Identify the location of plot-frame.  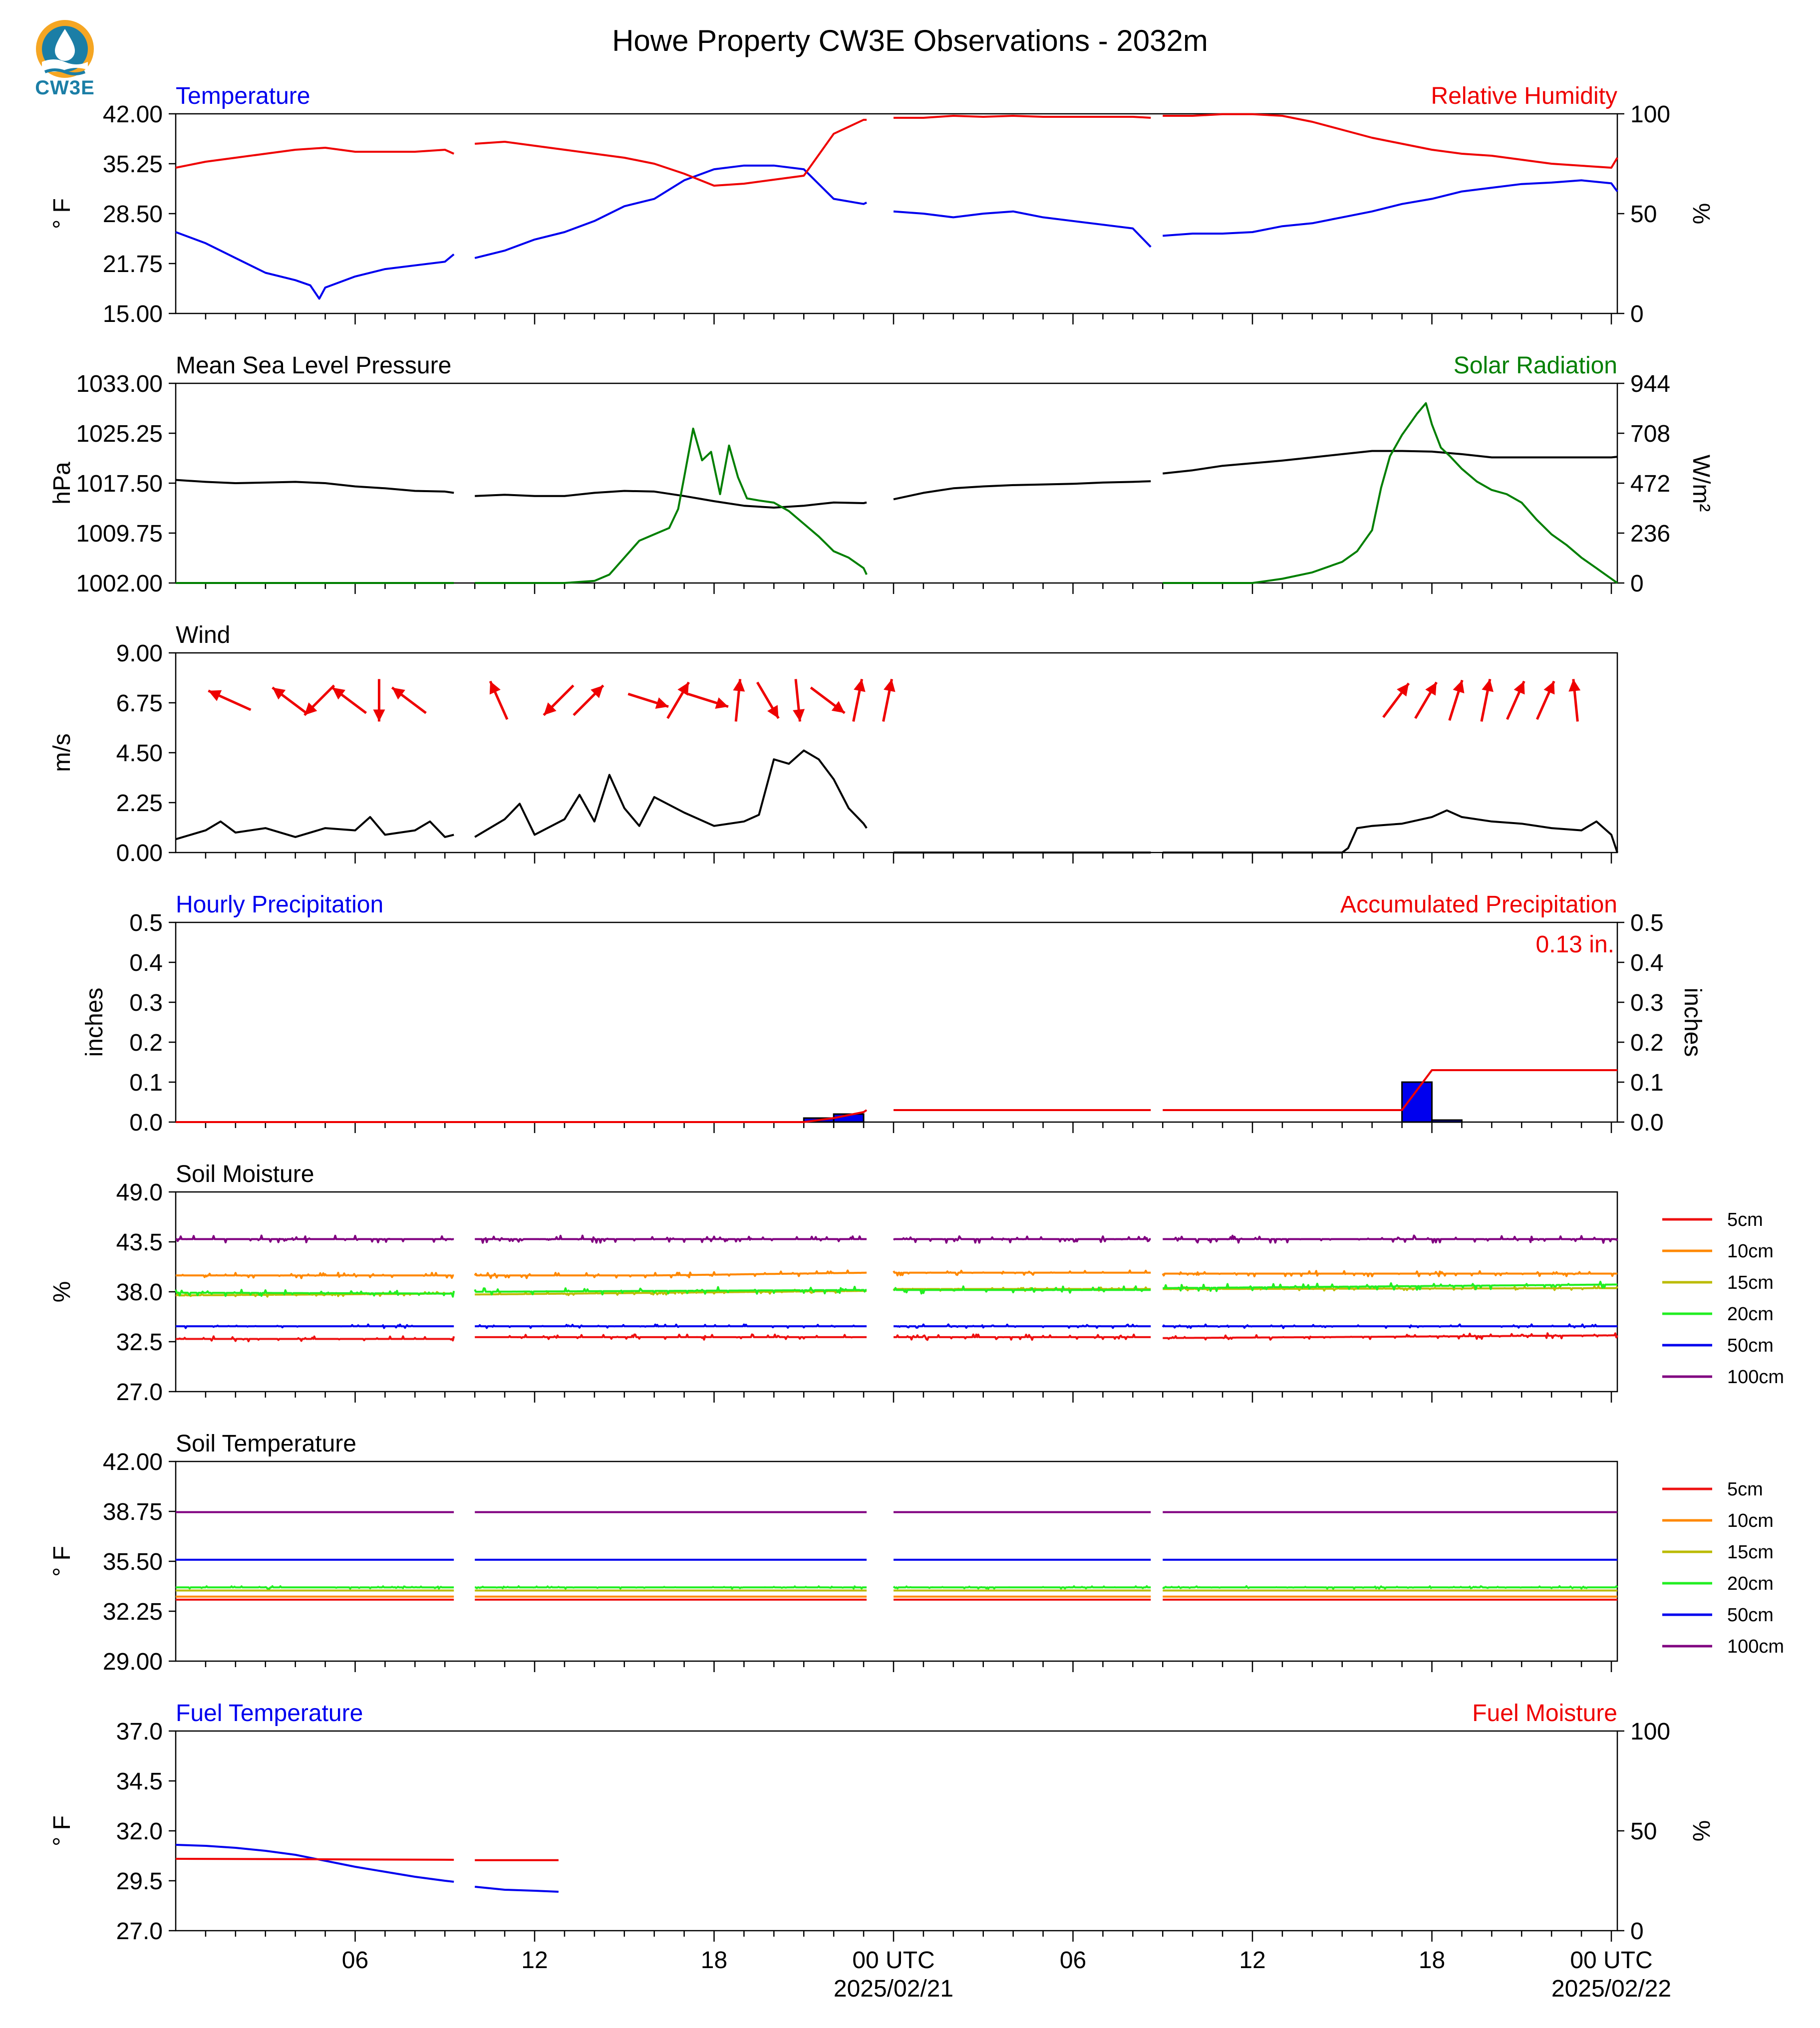
(896, 1831).